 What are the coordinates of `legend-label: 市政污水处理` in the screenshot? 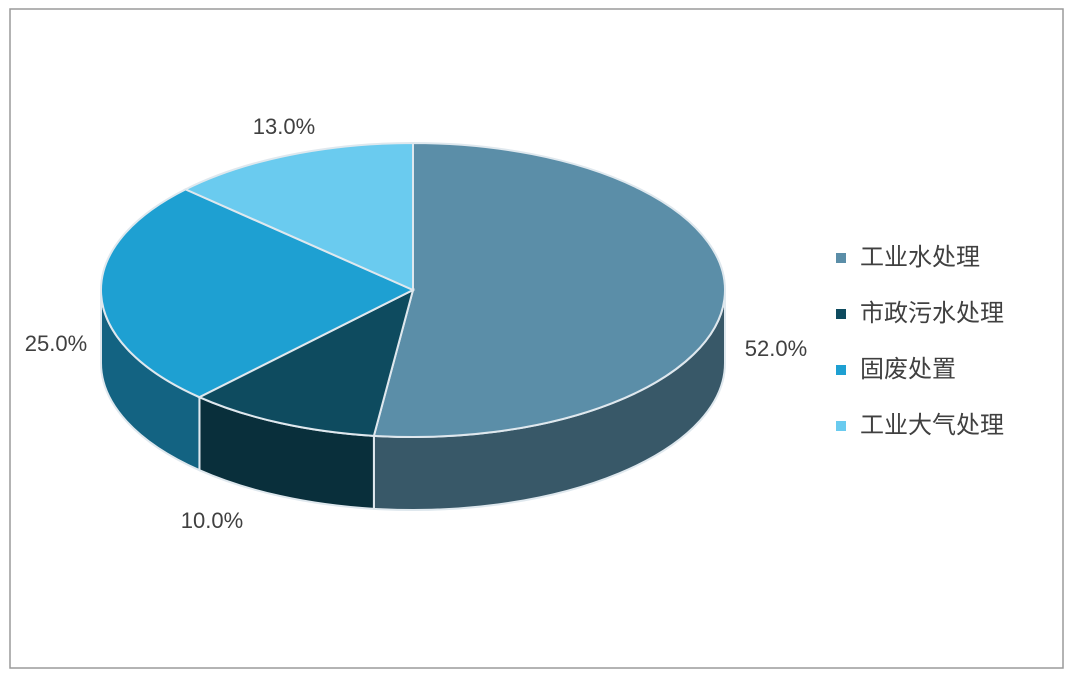 It's located at (932, 313).